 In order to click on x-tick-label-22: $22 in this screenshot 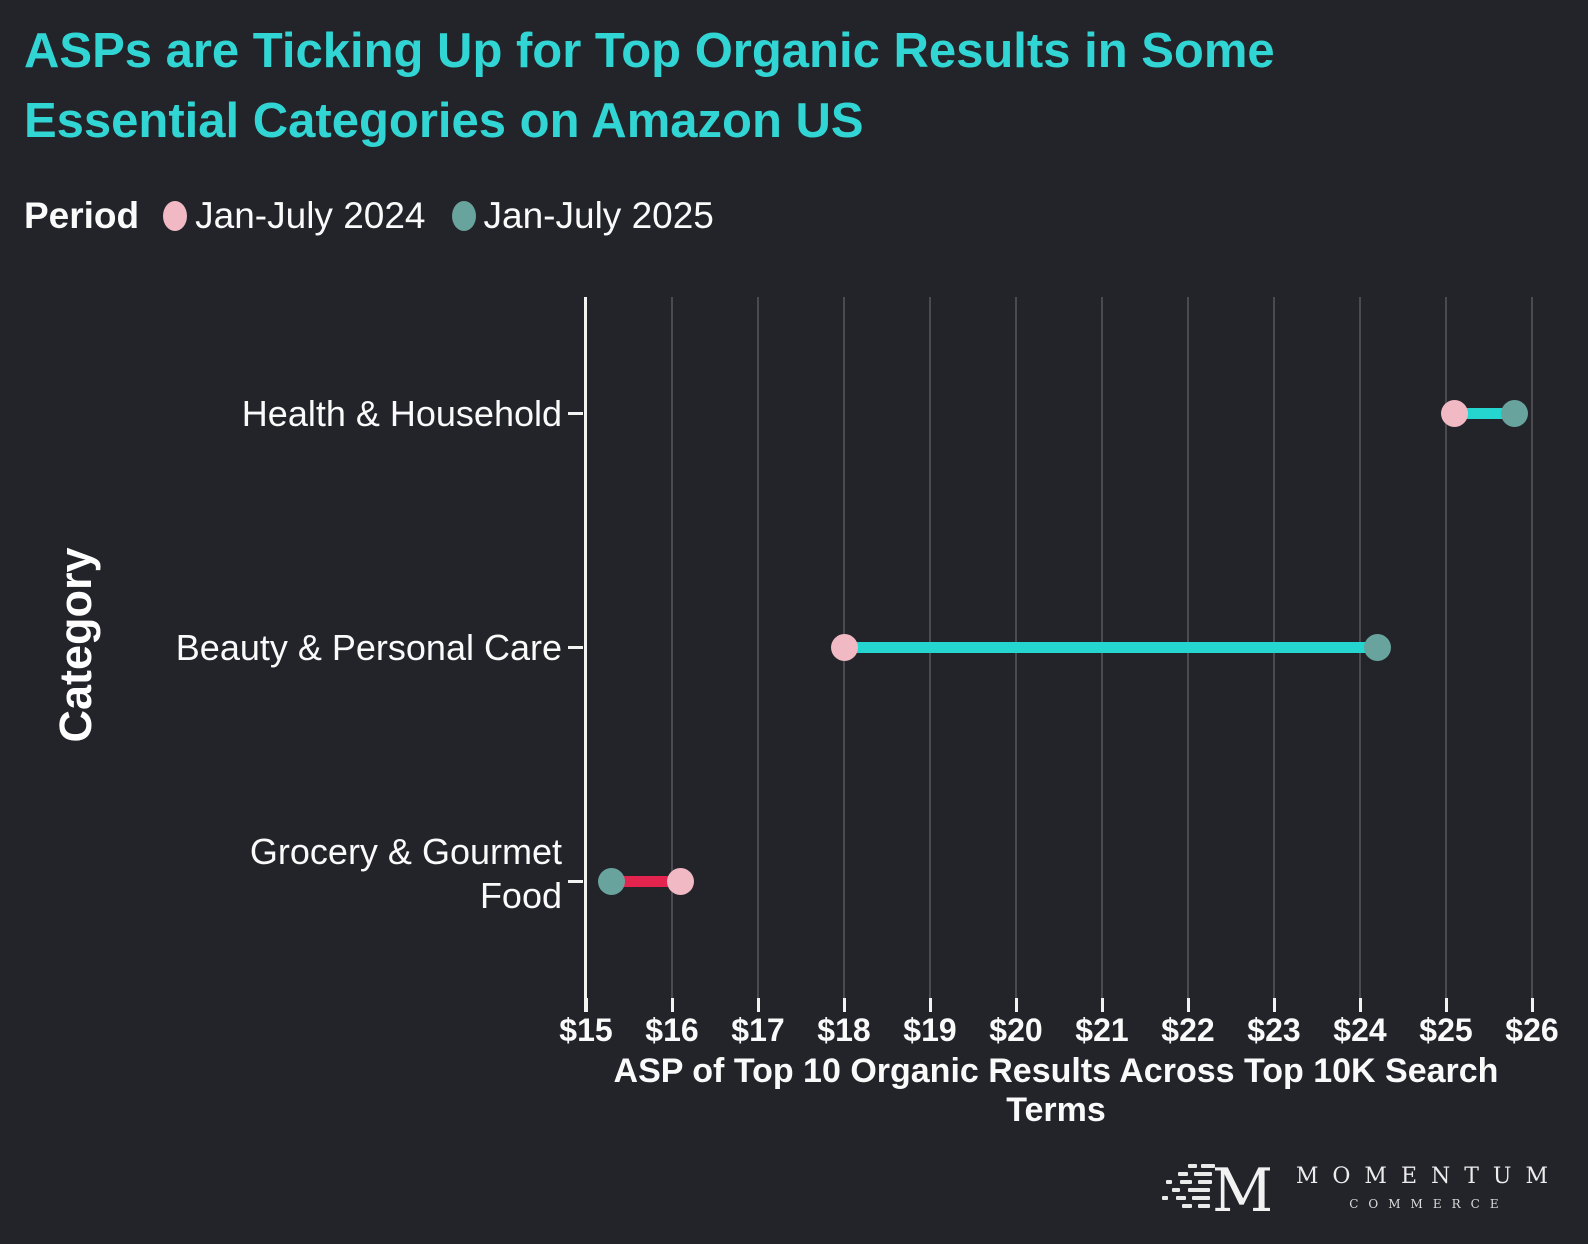, I will do `click(1188, 1030)`.